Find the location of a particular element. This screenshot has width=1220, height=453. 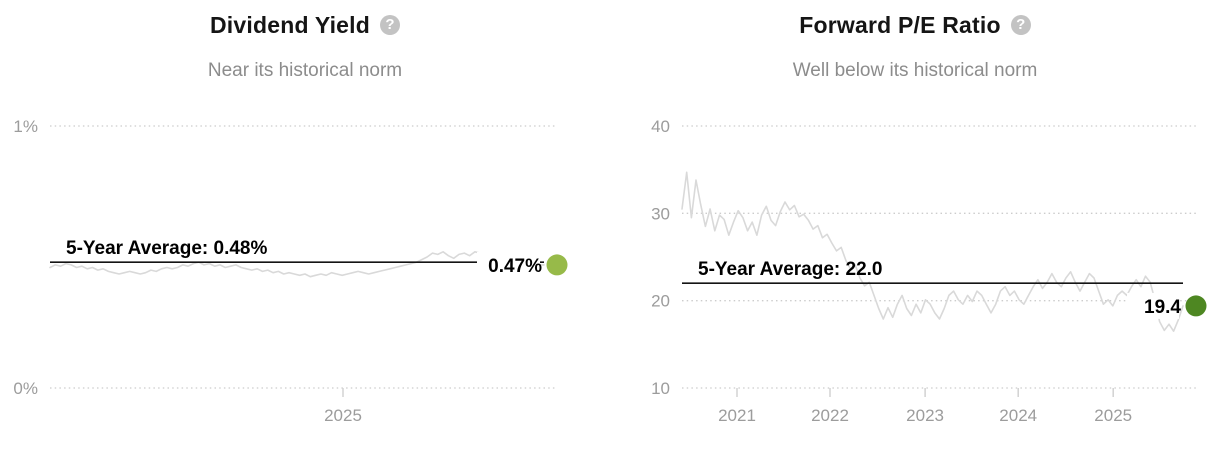

x-axis-label: 2022 is located at coordinates (830, 415).